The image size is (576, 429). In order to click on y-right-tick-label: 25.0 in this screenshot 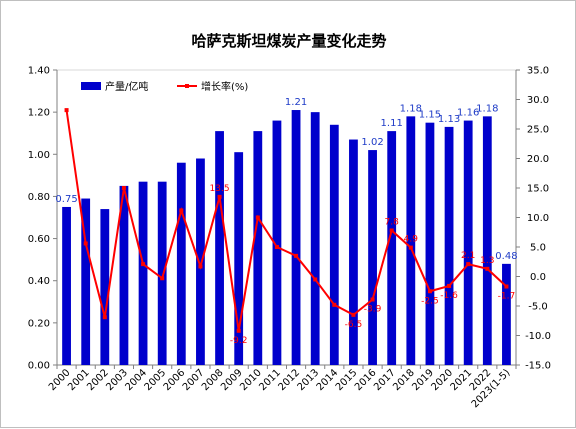, I will do `click(538, 130)`.